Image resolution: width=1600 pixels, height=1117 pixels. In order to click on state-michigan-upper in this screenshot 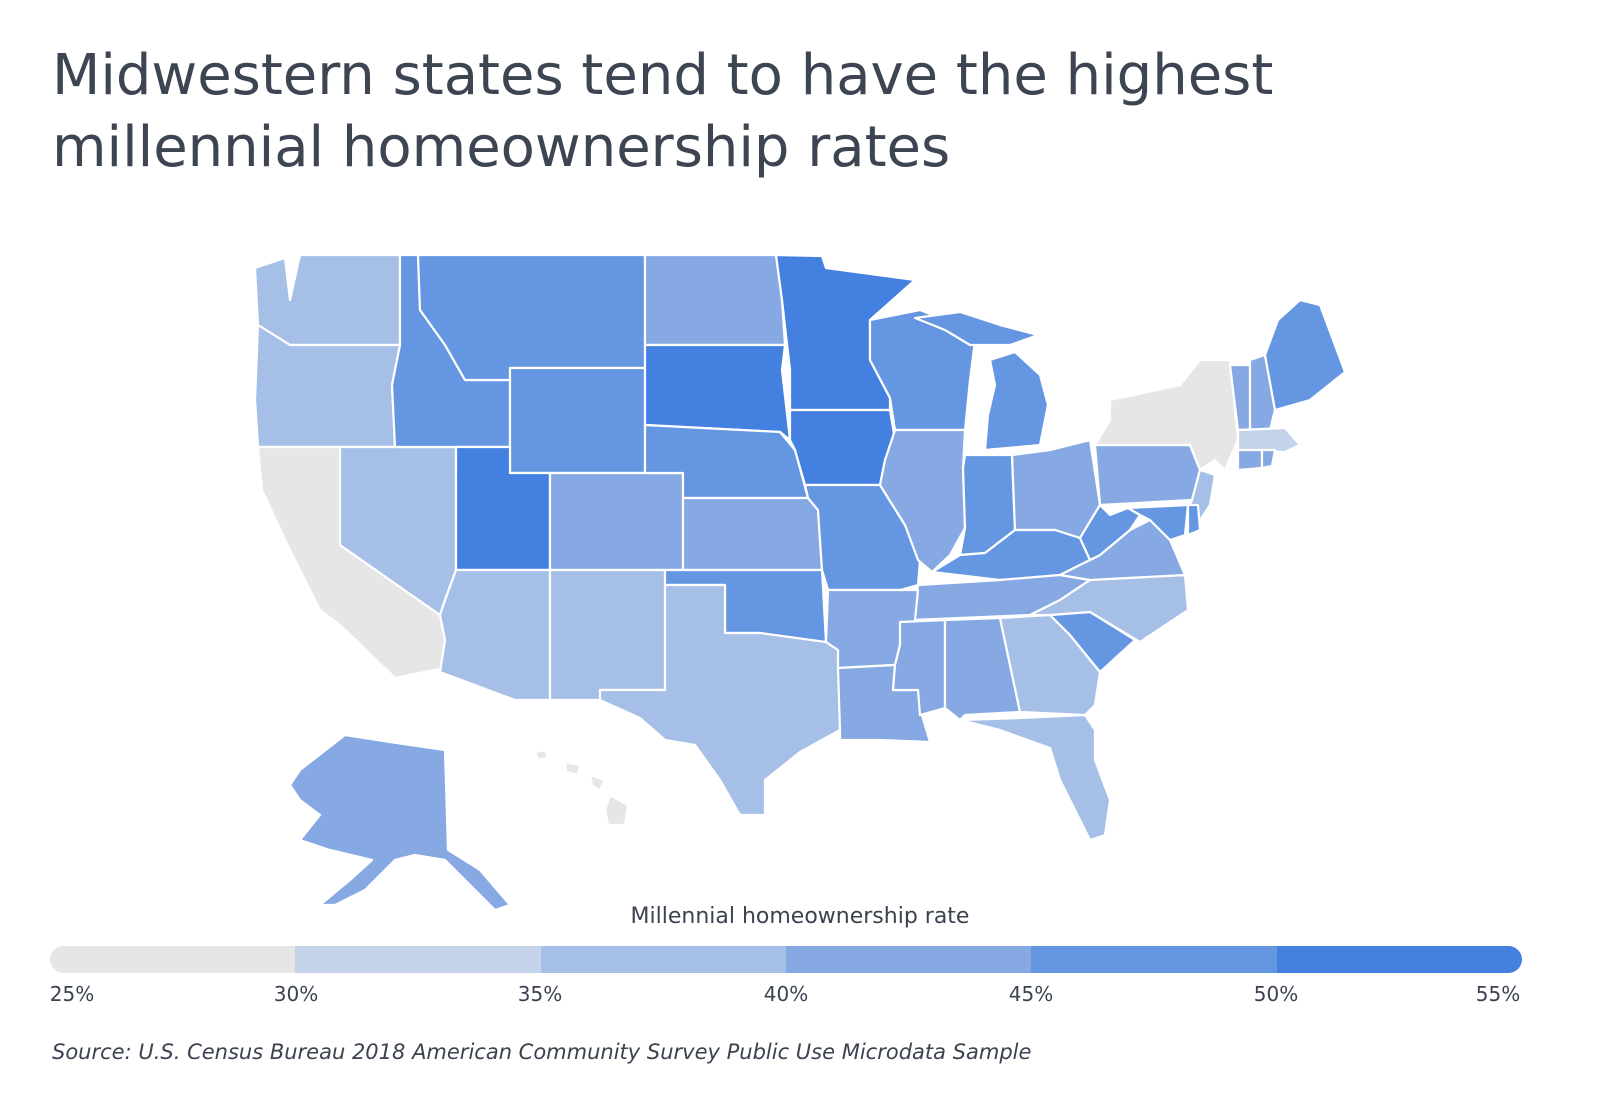, I will do `click(976, 328)`.